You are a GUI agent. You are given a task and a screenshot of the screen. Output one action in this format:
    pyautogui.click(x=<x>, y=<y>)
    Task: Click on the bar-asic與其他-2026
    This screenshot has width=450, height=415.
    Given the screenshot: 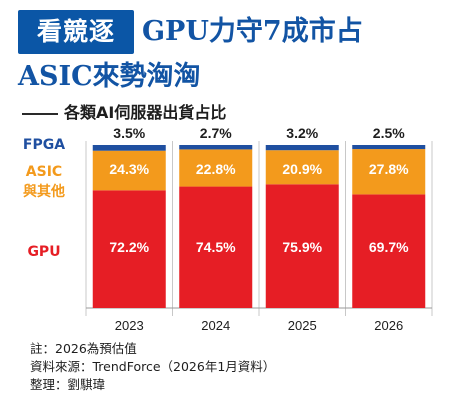 What is the action you would take?
    pyautogui.click(x=389, y=172)
    